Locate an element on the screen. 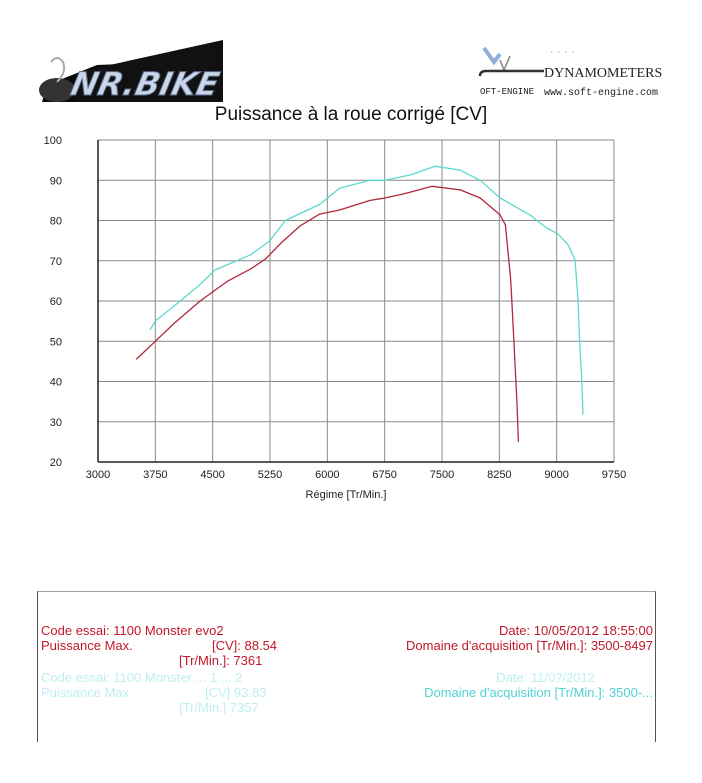 The width and height of the screenshot is (702, 783). run1-rpm-value: [Tr/Min.]: 7361 is located at coordinates (221, 660).